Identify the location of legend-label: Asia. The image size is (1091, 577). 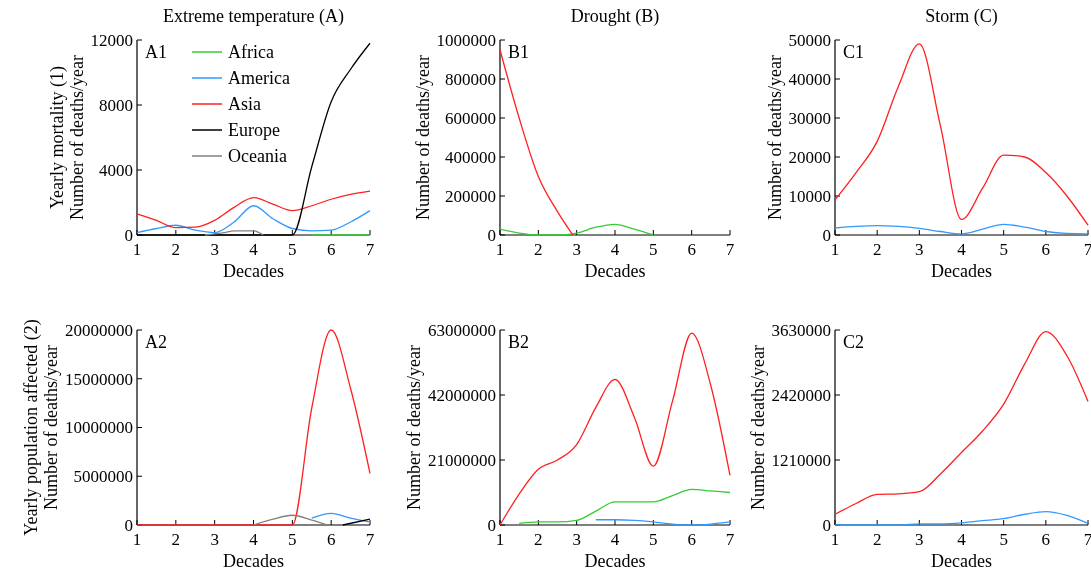
(244, 104).